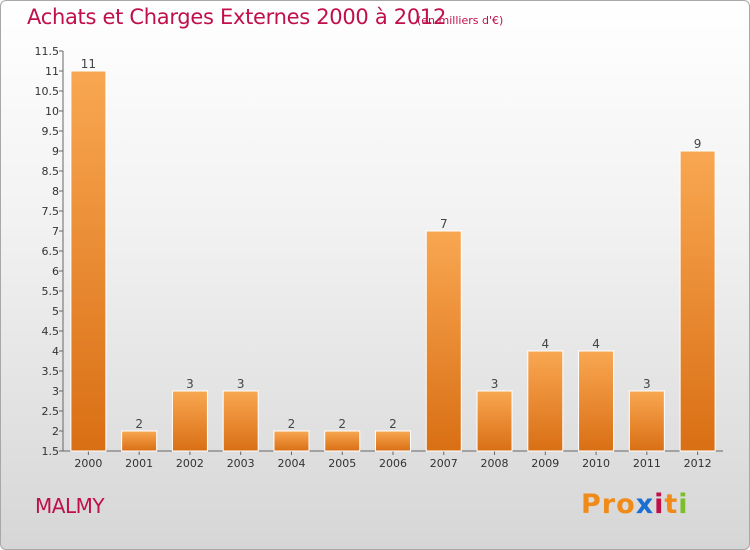  Describe the element at coordinates (698, 463) in the screenshot. I see `x-tick-label: 2012` at that location.